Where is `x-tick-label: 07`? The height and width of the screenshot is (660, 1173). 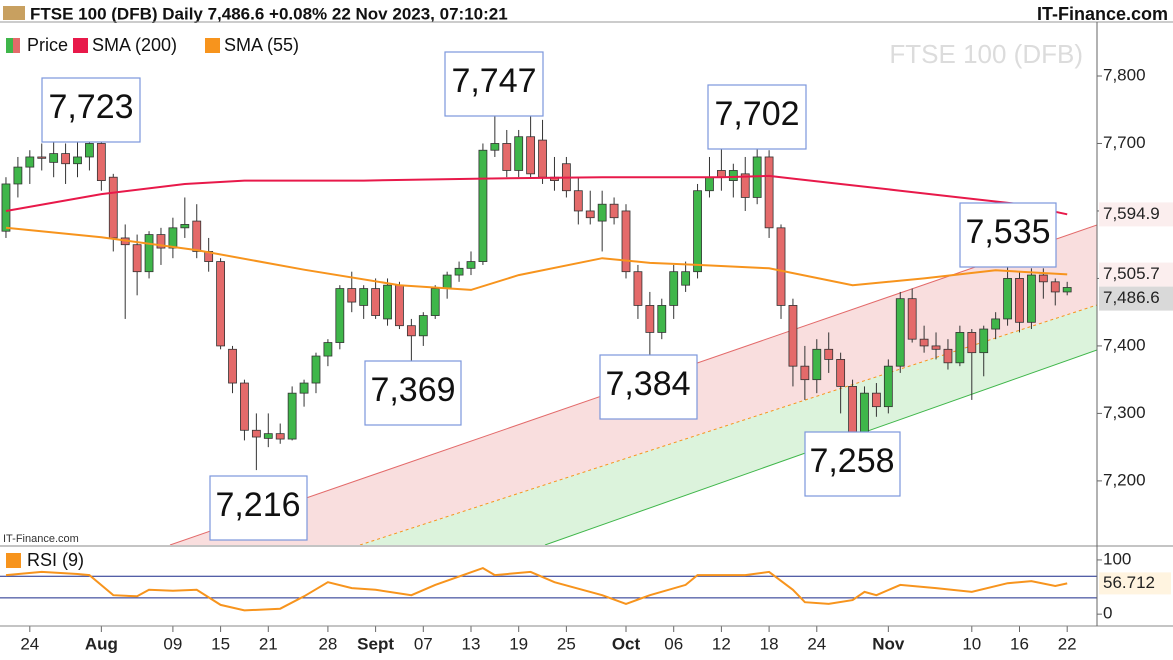 x-tick-label: 07 is located at coordinates (423, 643).